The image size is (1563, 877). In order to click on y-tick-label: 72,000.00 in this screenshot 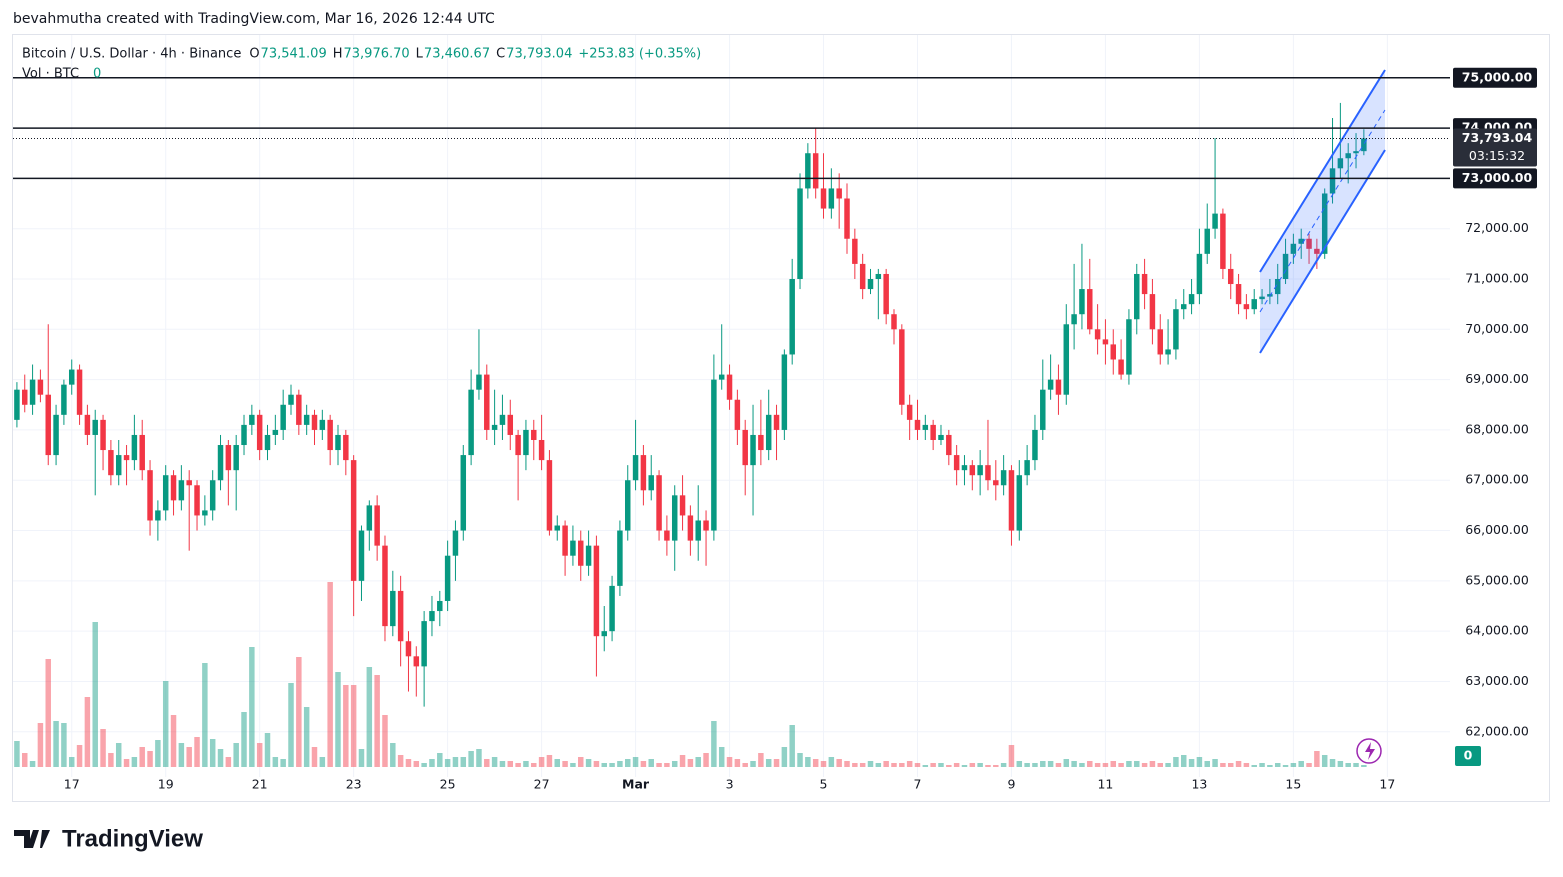, I will do `click(1497, 227)`.